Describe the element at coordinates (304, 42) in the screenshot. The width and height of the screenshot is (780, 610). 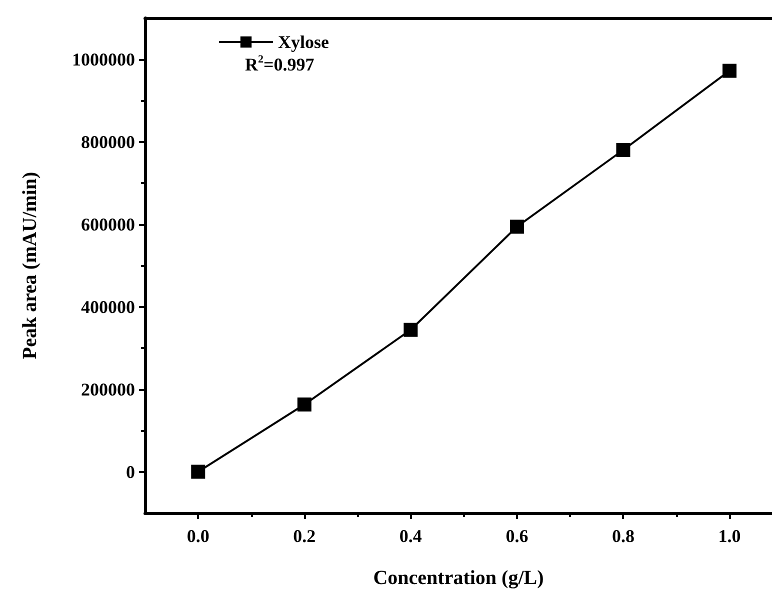
I see `legend-label: Xylose` at that location.